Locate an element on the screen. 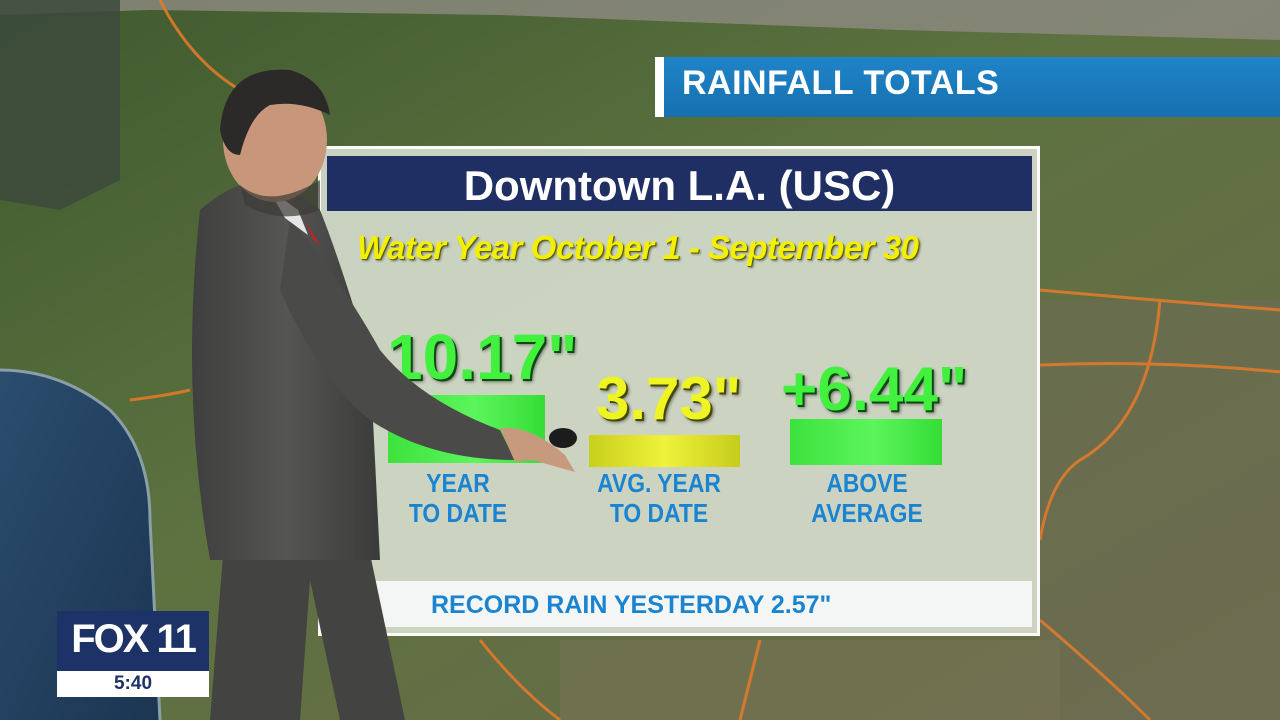 The width and height of the screenshot is (1280, 720). clock-time: 5:40 is located at coordinates (133, 683).